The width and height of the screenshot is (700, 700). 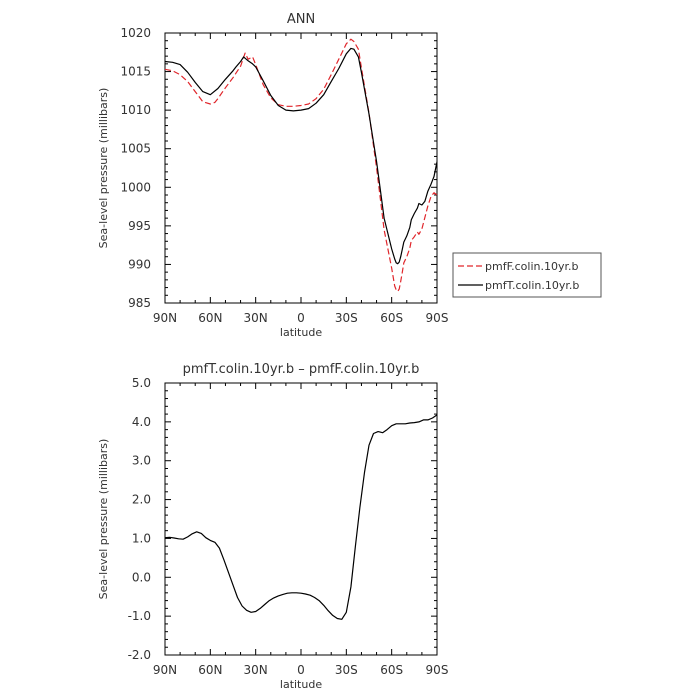 What do you see at coordinates (135, 72) in the screenshot?
I see `y-tick-label-0: 1015` at bounding box center [135, 72].